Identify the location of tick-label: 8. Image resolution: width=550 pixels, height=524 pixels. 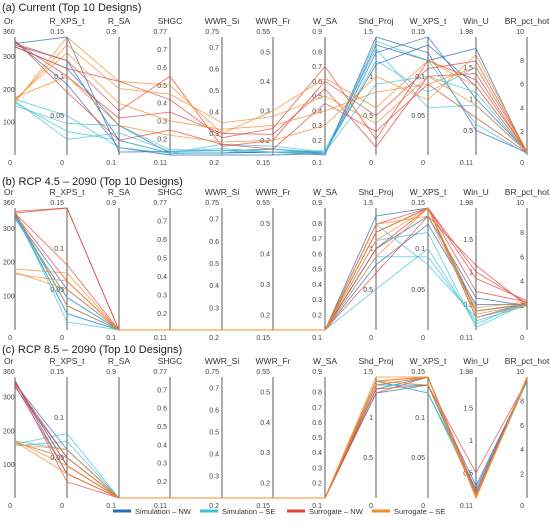
(522, 233).